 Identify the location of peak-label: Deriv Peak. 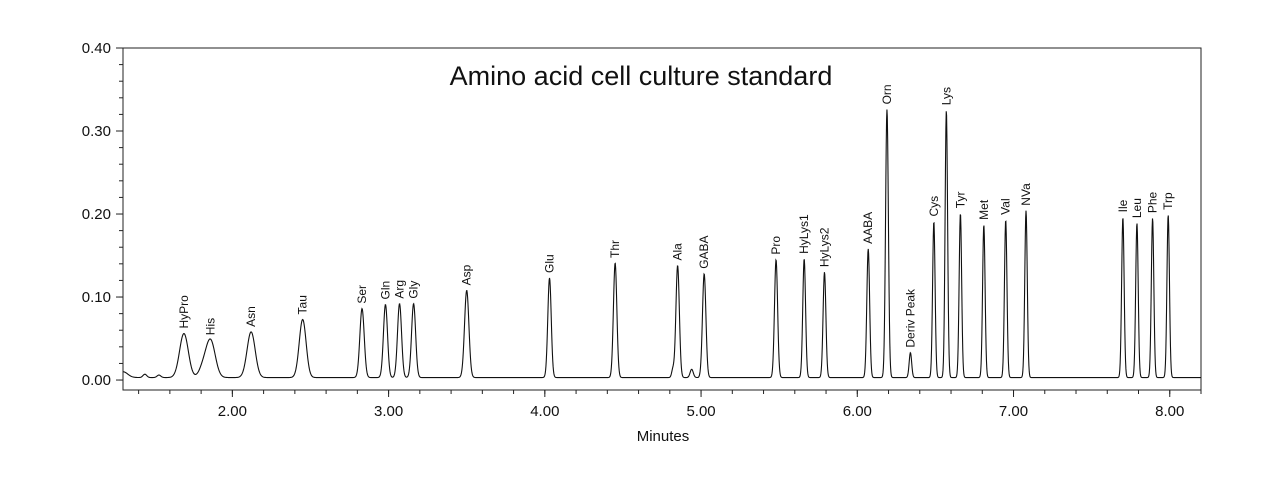
(910, 318).